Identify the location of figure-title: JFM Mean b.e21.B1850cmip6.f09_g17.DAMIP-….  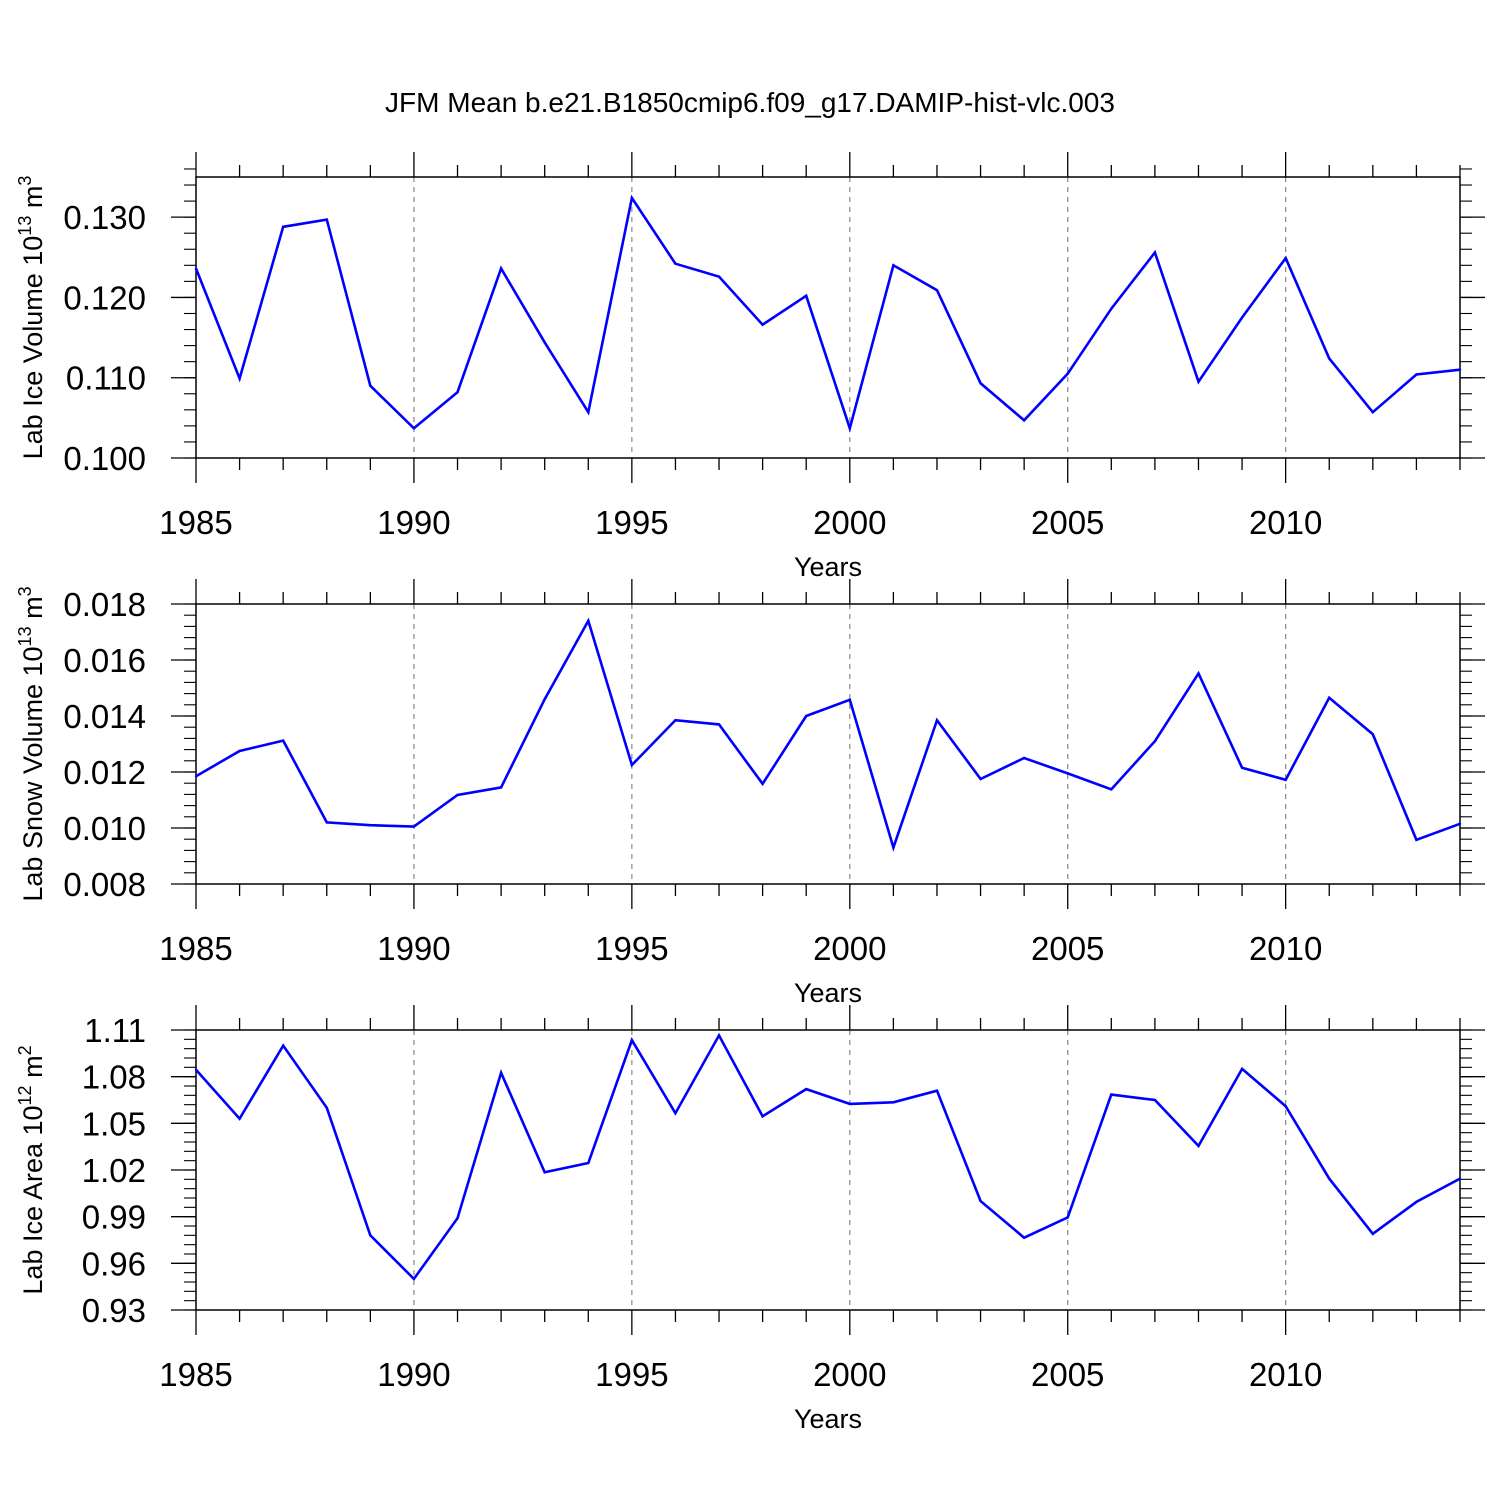
(750, 102).